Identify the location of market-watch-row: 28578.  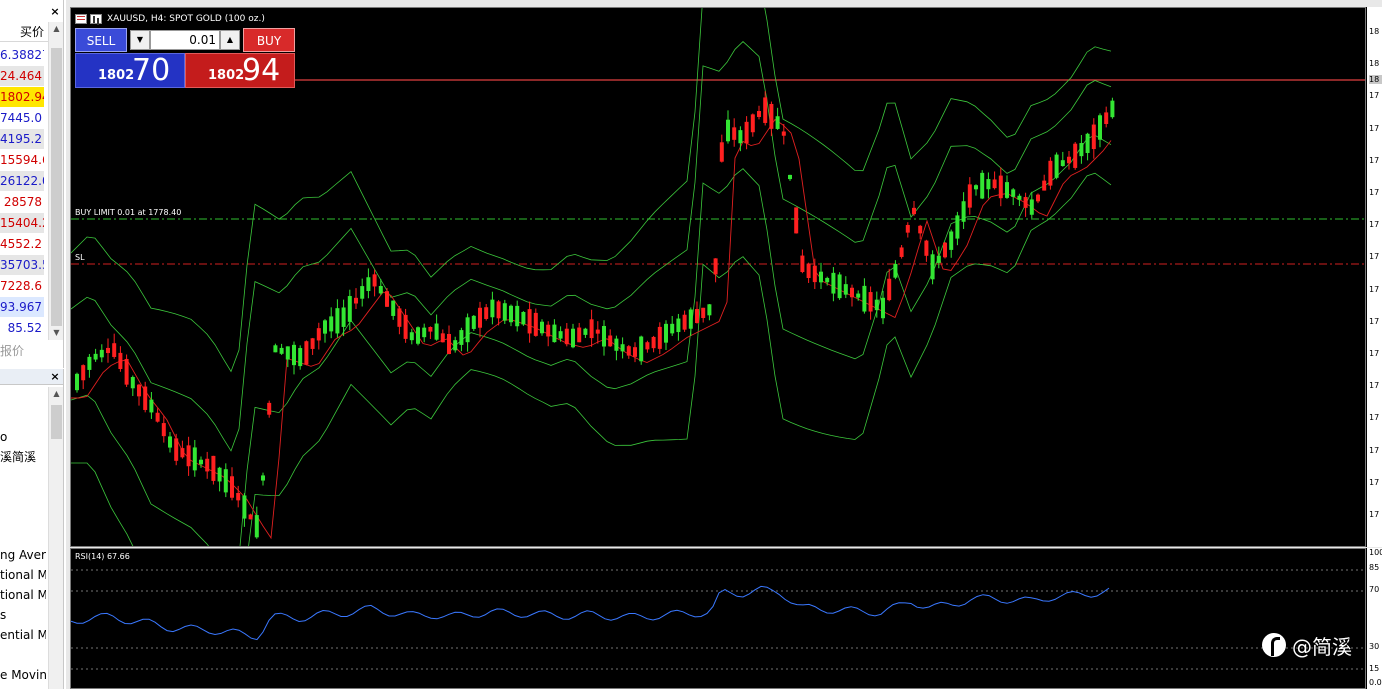
(22, 202).